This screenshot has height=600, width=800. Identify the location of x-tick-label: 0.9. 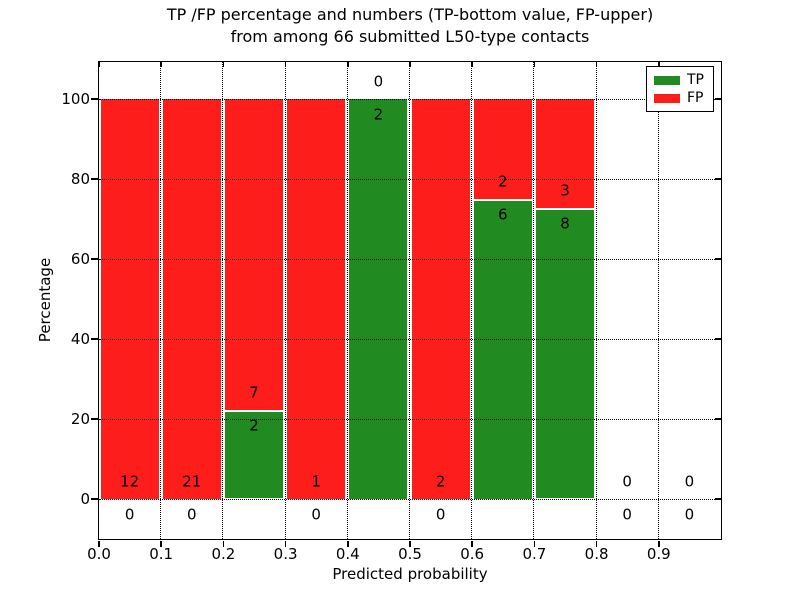
(658, 554).